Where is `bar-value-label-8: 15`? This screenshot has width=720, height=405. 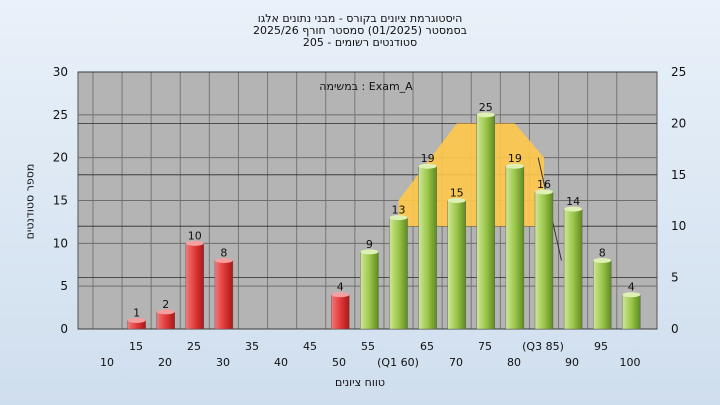
bar-value-label-8: 15 is located at coordinates (457, 193).